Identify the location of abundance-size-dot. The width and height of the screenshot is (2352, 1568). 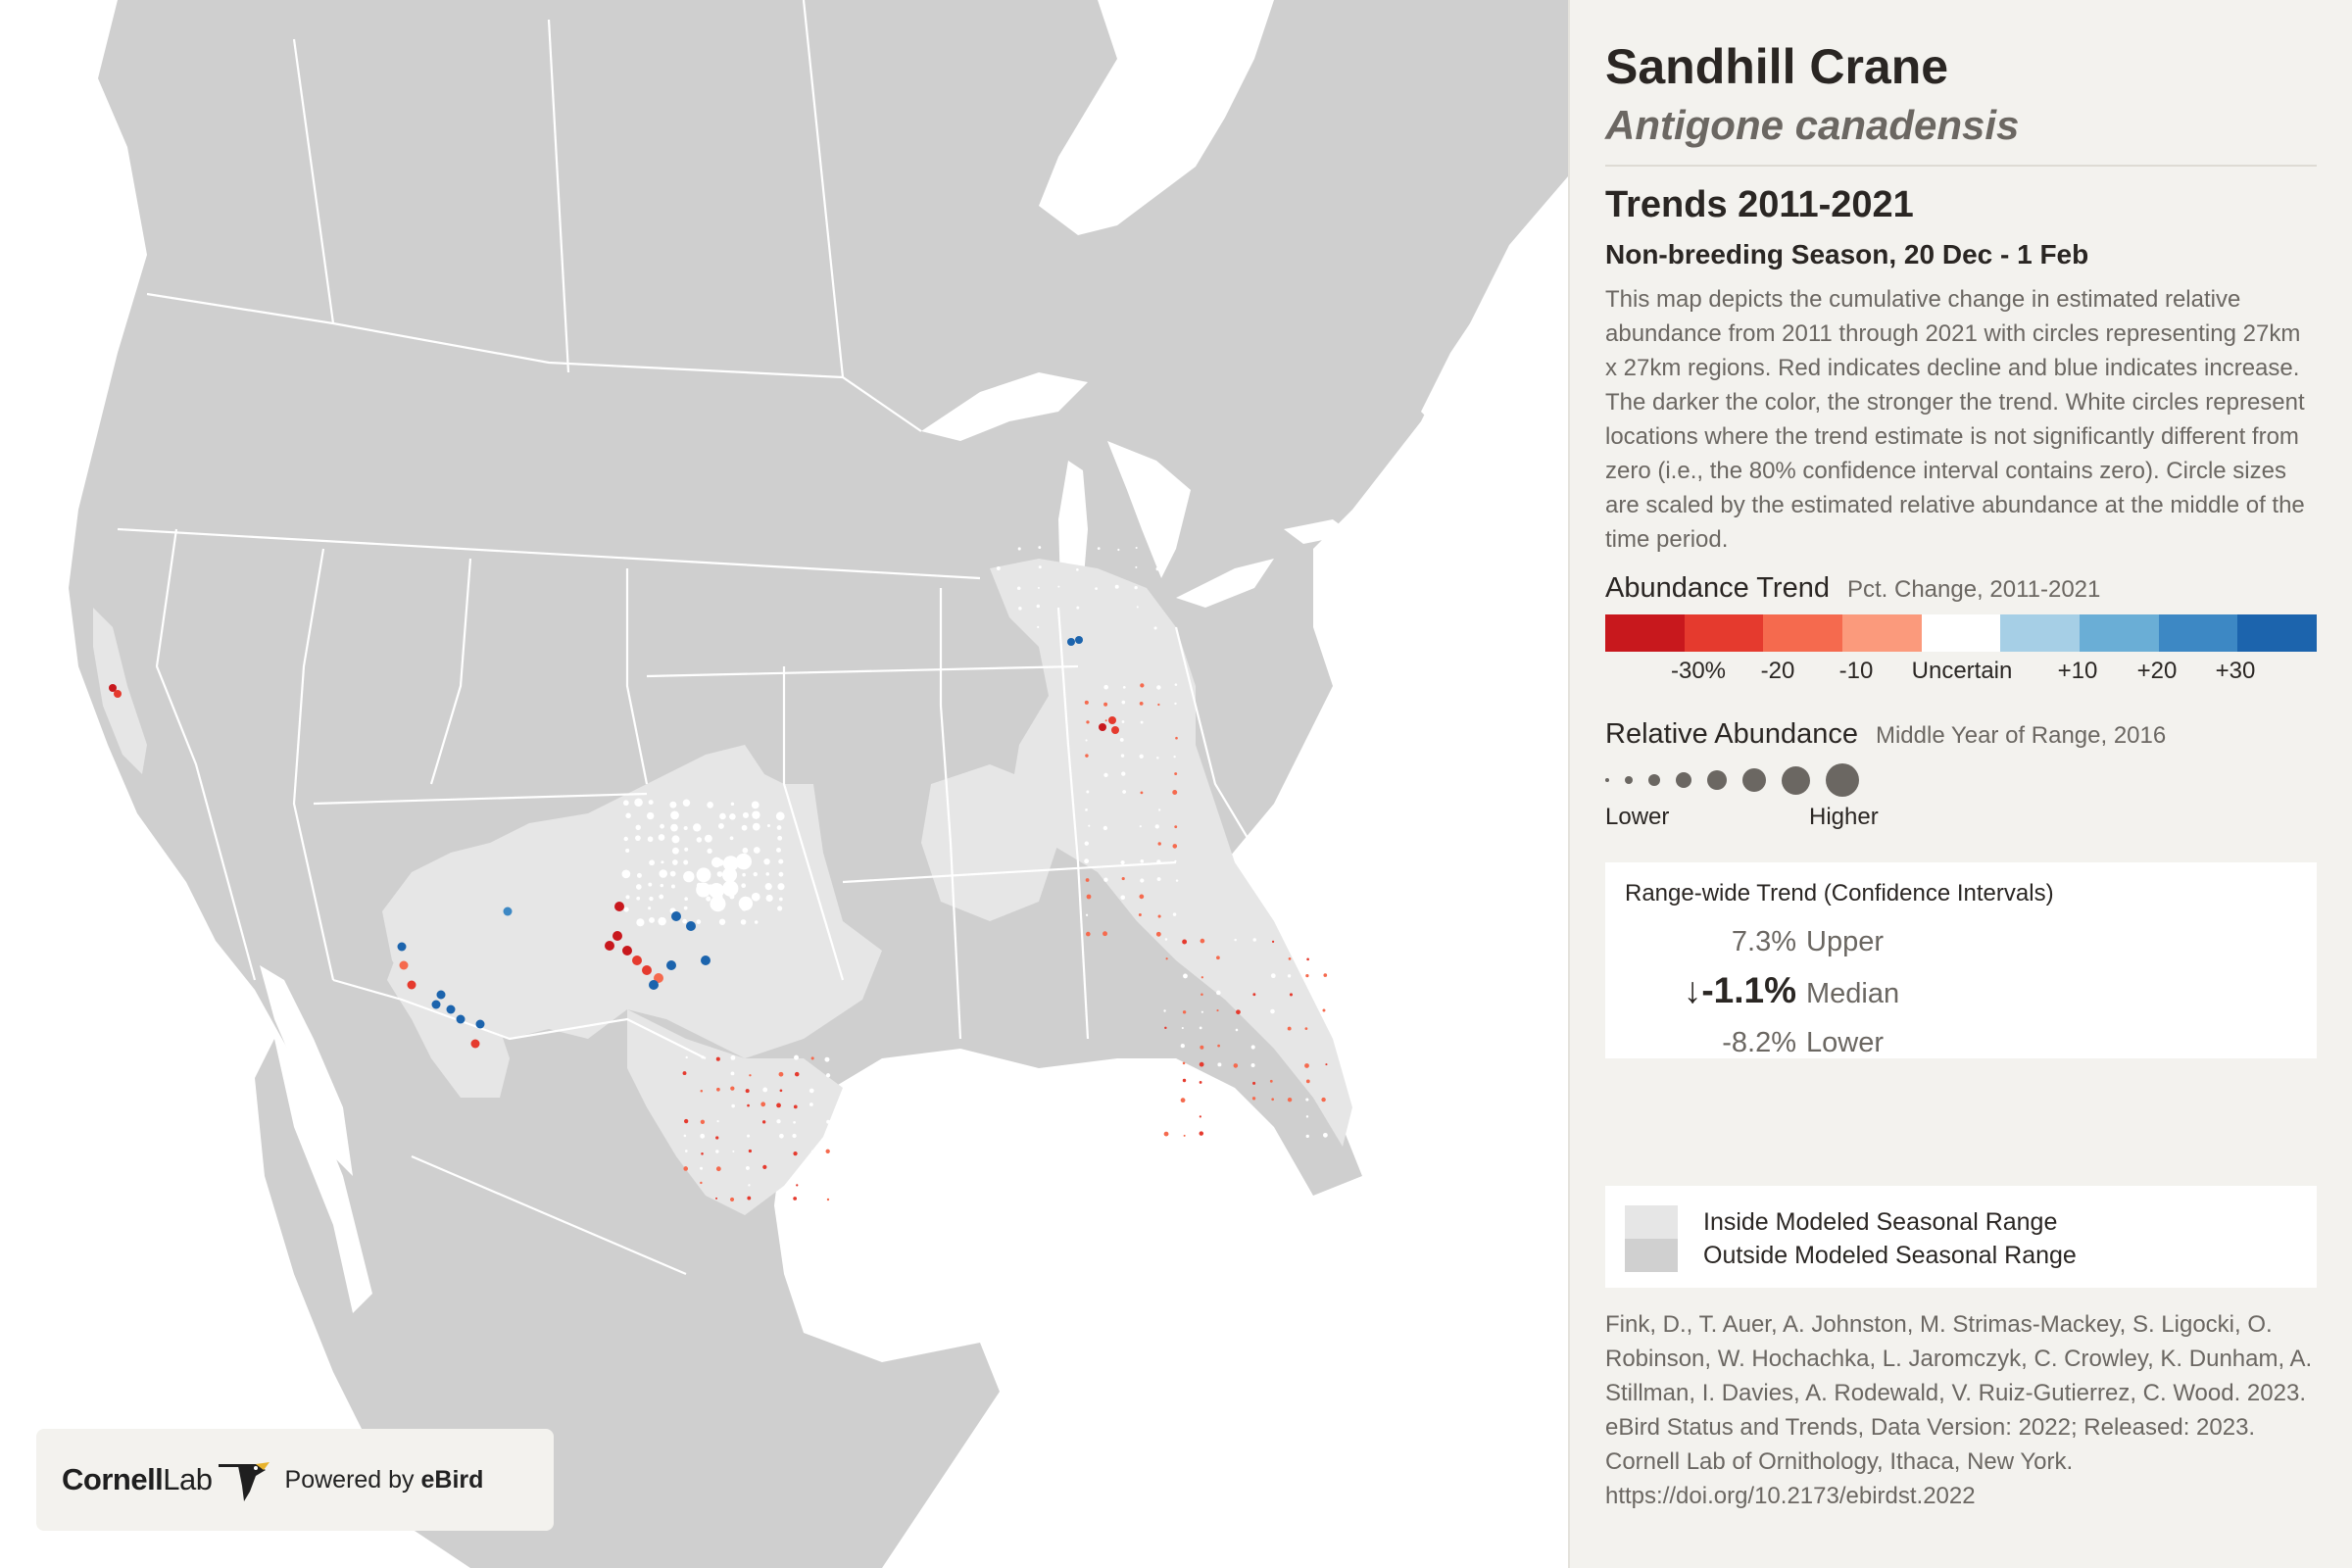
(1654, 780).